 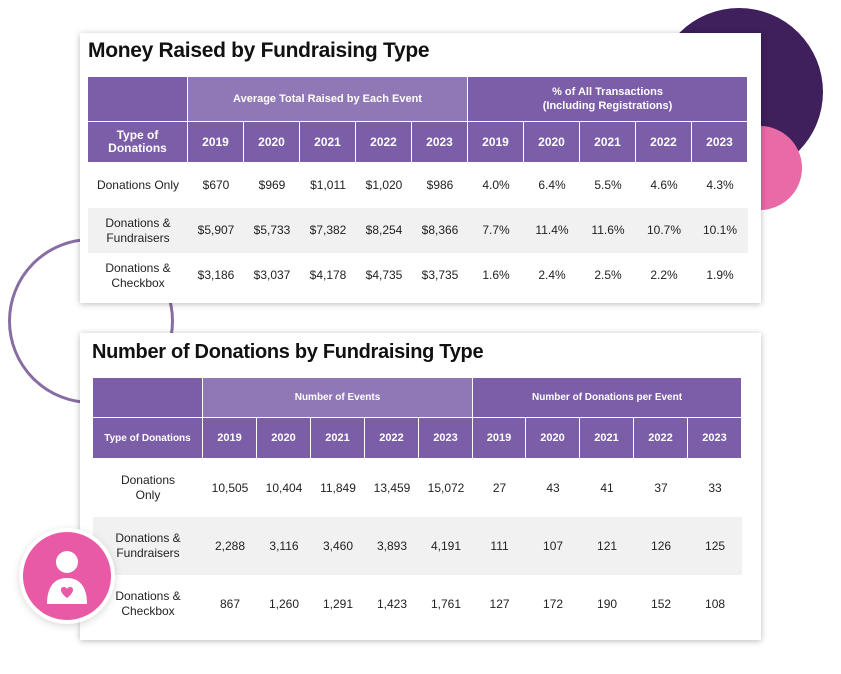 I want to click on per-event-cell: 107, so click(x=553, y=546).